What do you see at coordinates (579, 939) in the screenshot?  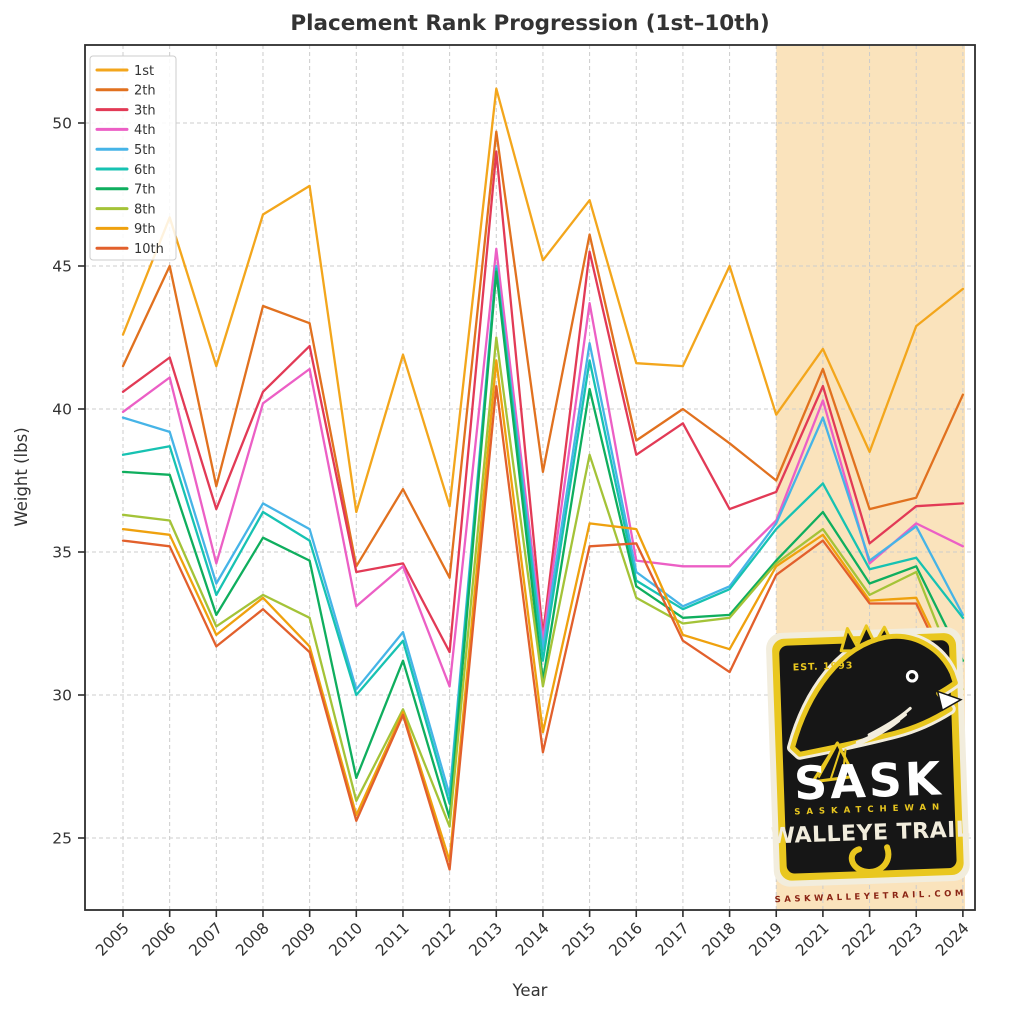 I see `x-tick-label: 2015` at bounding box center [579, 939].